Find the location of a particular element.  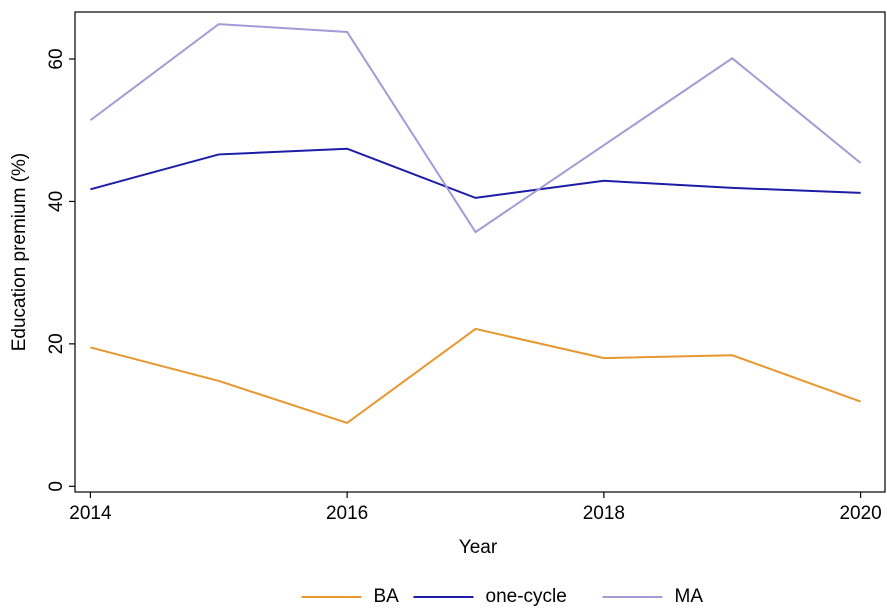

x-tick-label: 2016 is located at coordinates (347, 513).